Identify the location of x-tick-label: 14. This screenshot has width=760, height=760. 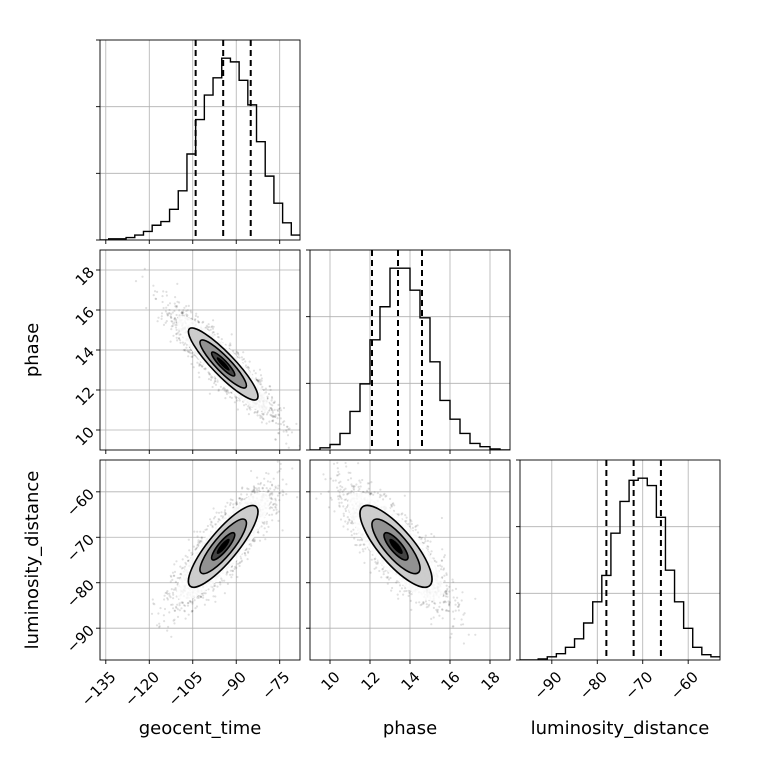
(411, 681).